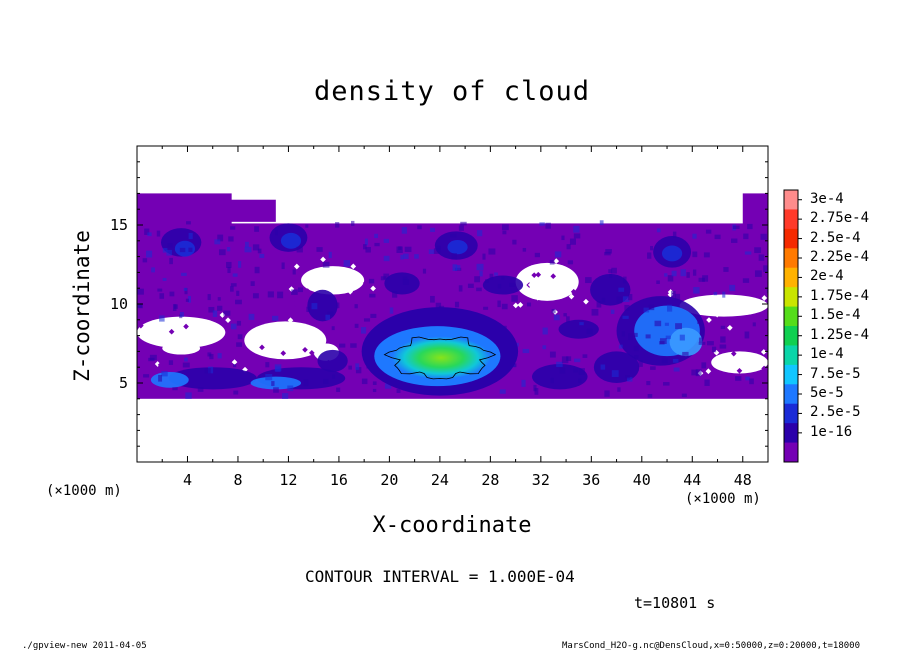 The height and width of the screenshot is (654, 904). Describe the element at coordinates (835, 412) in the screenshot. I see `colorbar-level-label: 2.5e-5` at that location.